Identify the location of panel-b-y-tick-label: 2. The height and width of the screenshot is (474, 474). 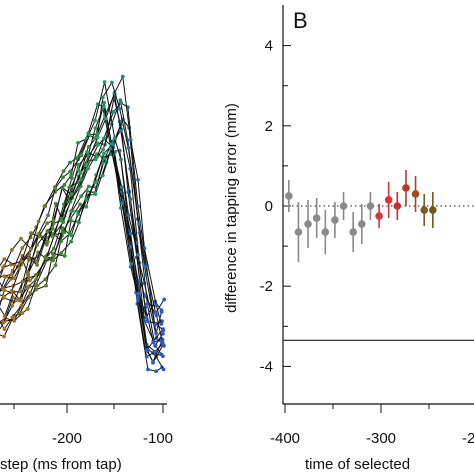
(269, 126).